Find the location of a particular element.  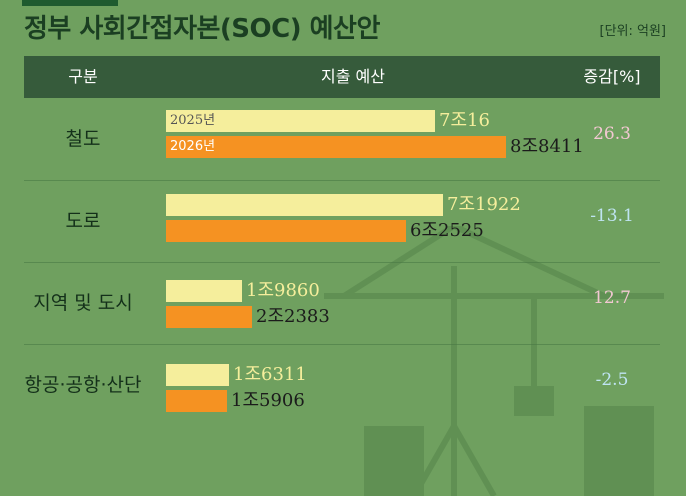

header-budget: 지출 예산 is located at coordinates (353, 76).